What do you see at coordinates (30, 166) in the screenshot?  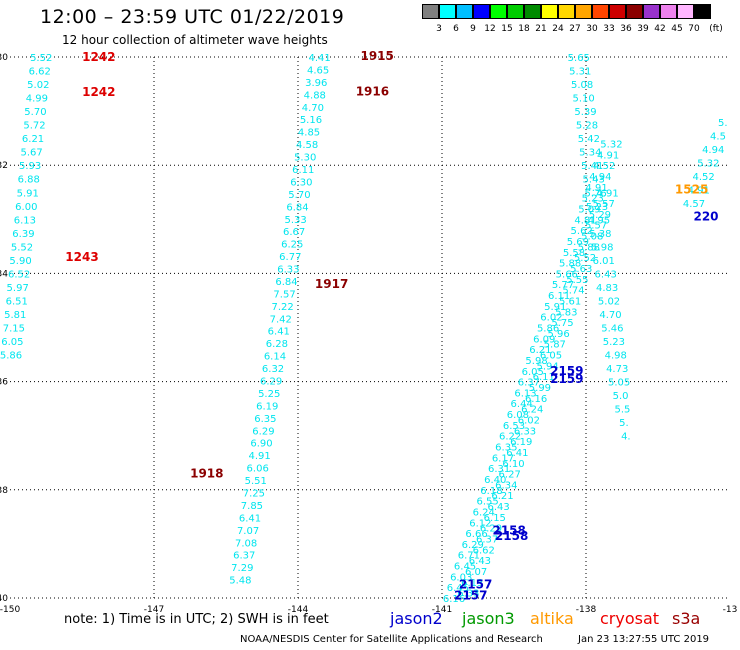 I see `wave-height-value: 5.93` at bounding box center [30, 166].